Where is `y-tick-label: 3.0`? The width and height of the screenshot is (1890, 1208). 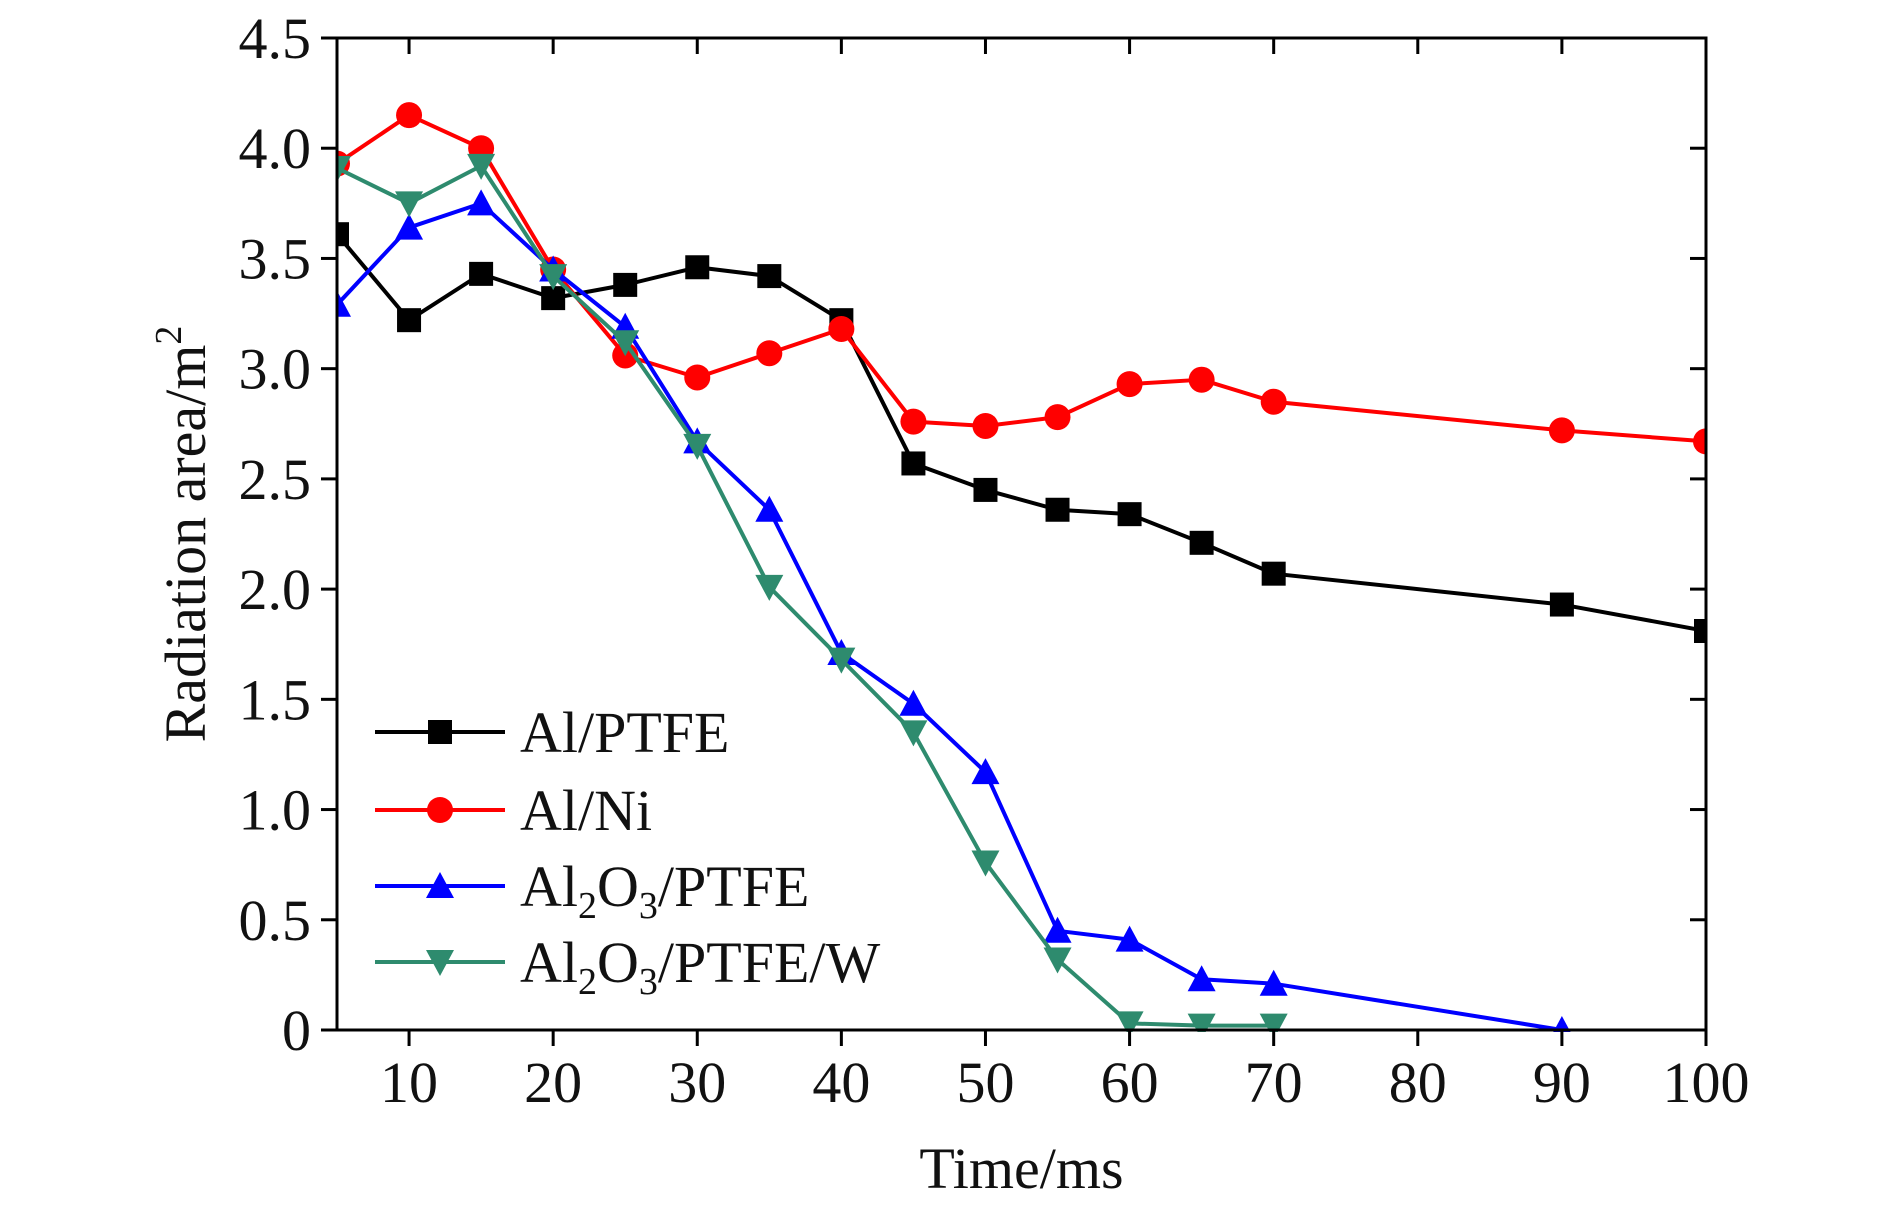 y-tick-label: 3.0 is located at coordinates (275, 369).